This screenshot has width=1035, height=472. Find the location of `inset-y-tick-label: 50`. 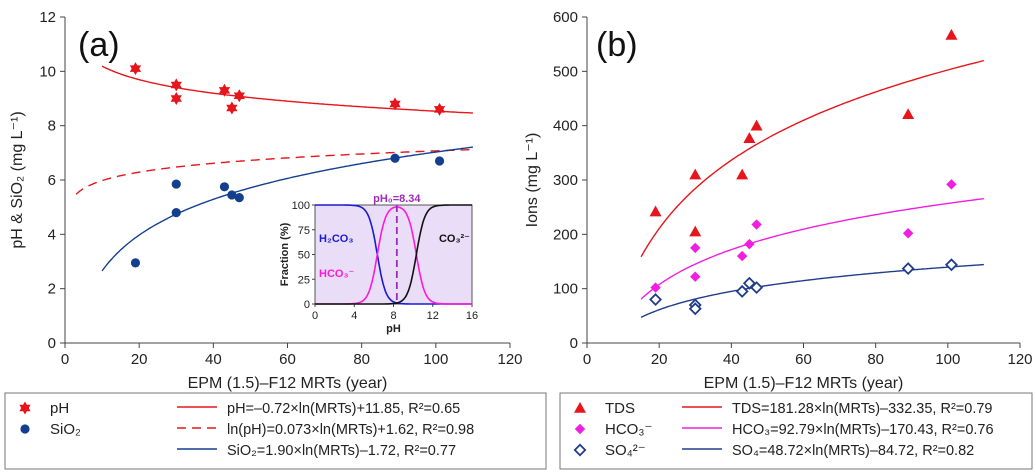

inset-y-tick-label: 50 is located at coordinates (304, 256).